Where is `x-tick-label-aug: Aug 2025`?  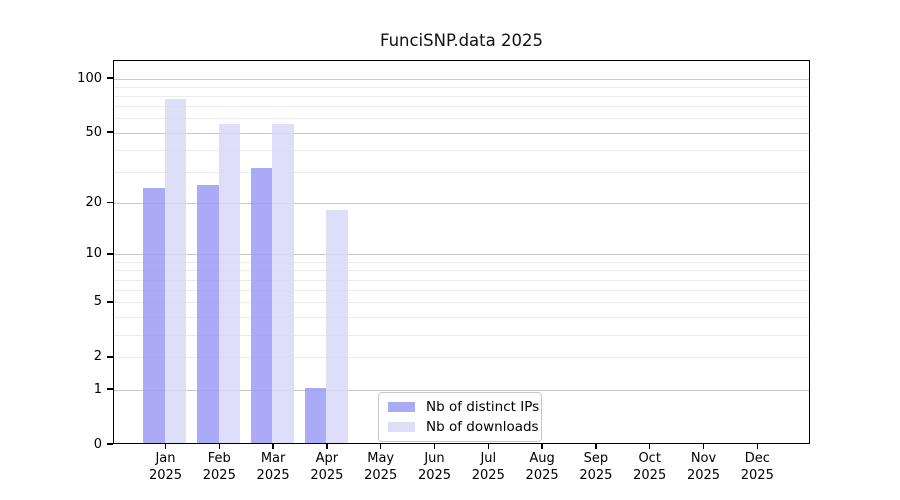
x-tick-label-aug: Aug 2025 is located at coordinates (542, 467).